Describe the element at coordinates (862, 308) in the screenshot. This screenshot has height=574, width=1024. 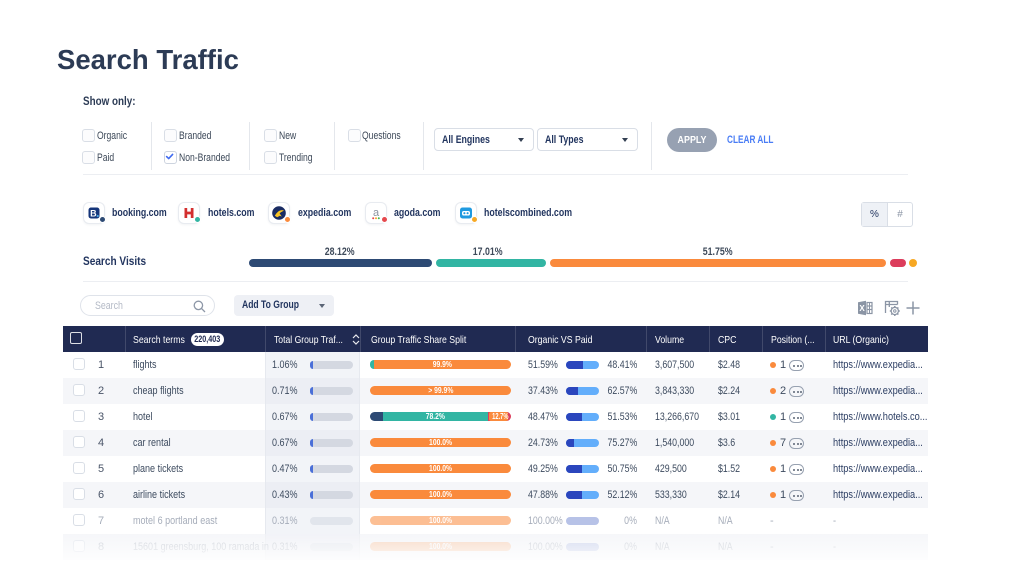
I see `svg-text: X` at that location.